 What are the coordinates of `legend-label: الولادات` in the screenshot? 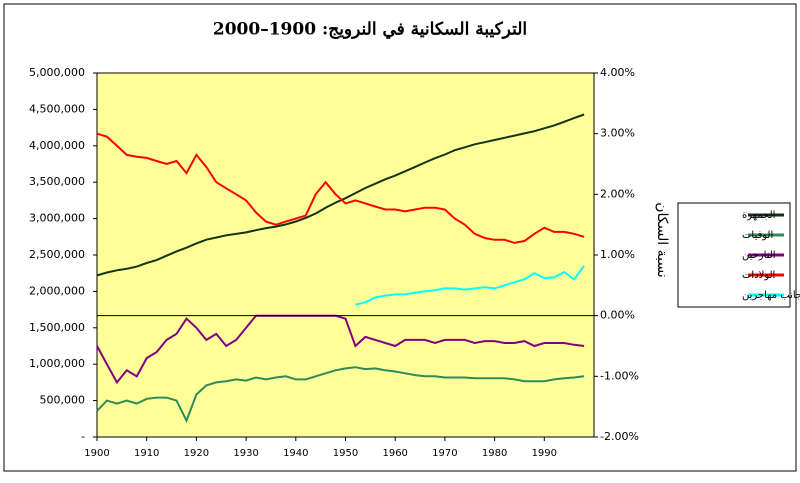 It's located at (758, 275).